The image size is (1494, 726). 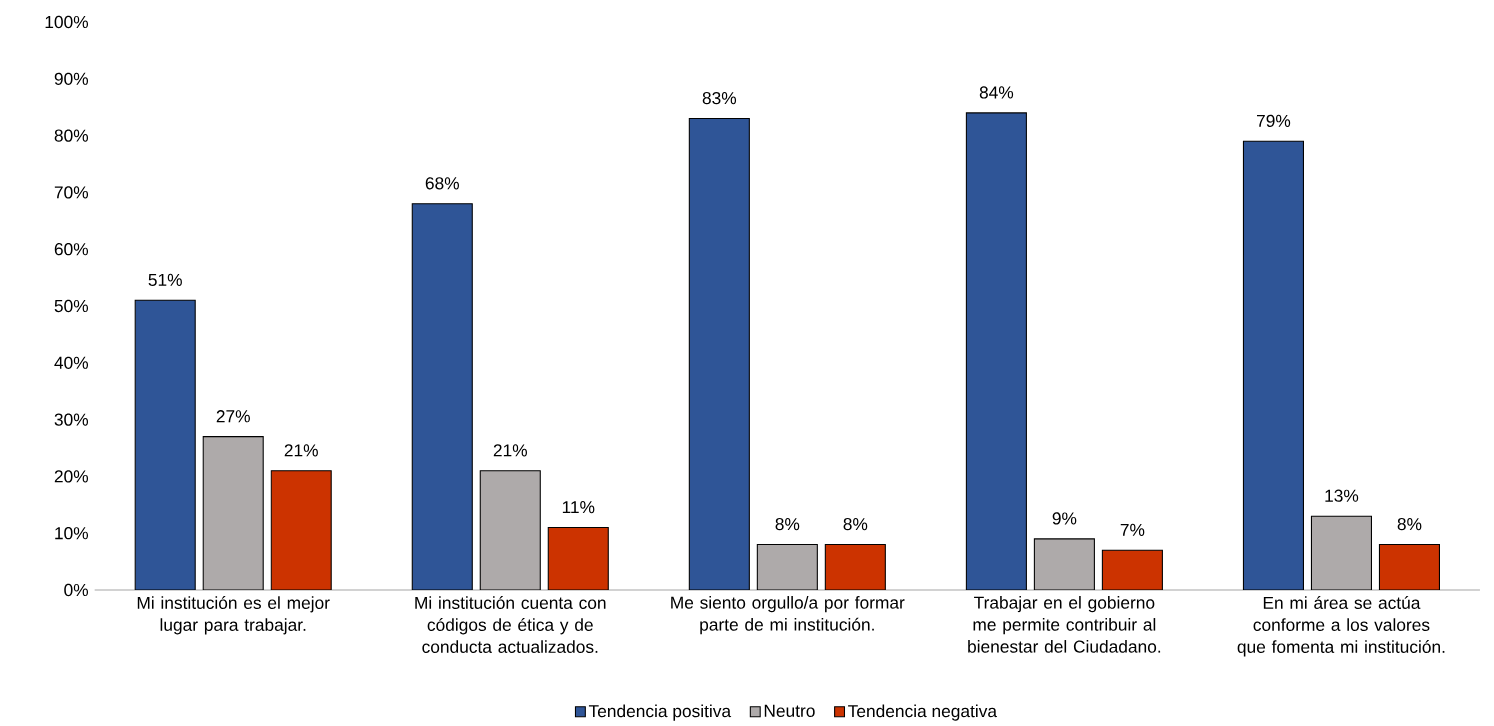 I want to click on data-label: 68%, so click(x=442, y=183).